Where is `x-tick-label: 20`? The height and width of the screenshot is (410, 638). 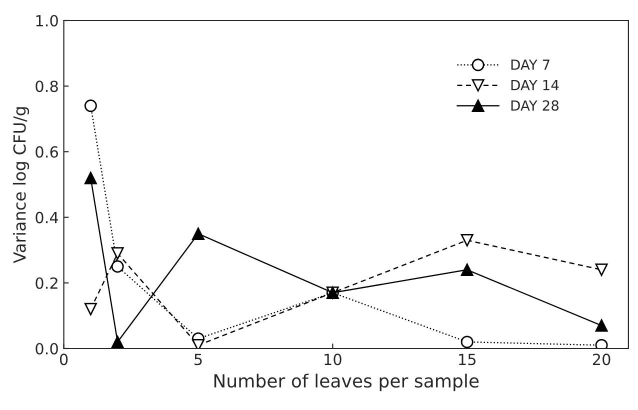 x-tick-label: 20 is located at coordinates (601, 360).